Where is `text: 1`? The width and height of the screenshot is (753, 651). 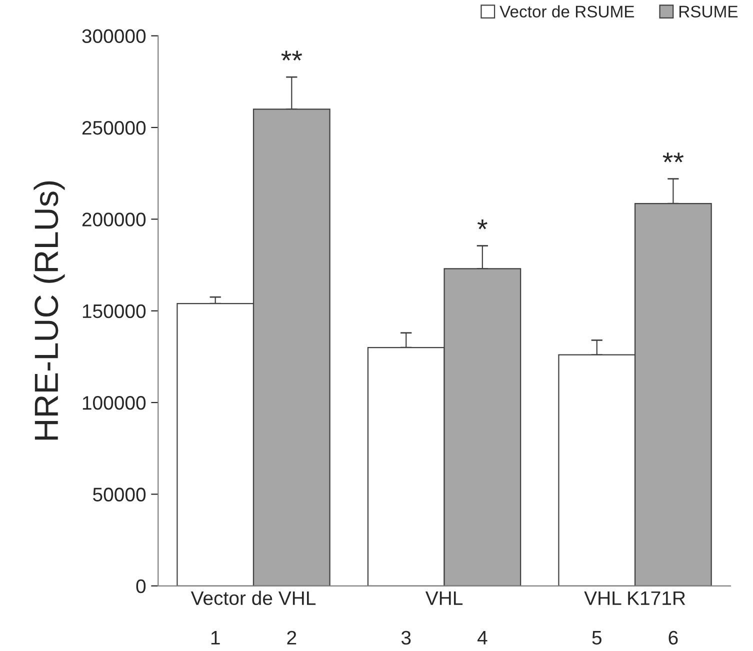
text: 1 is located at coordinates (215, 637).